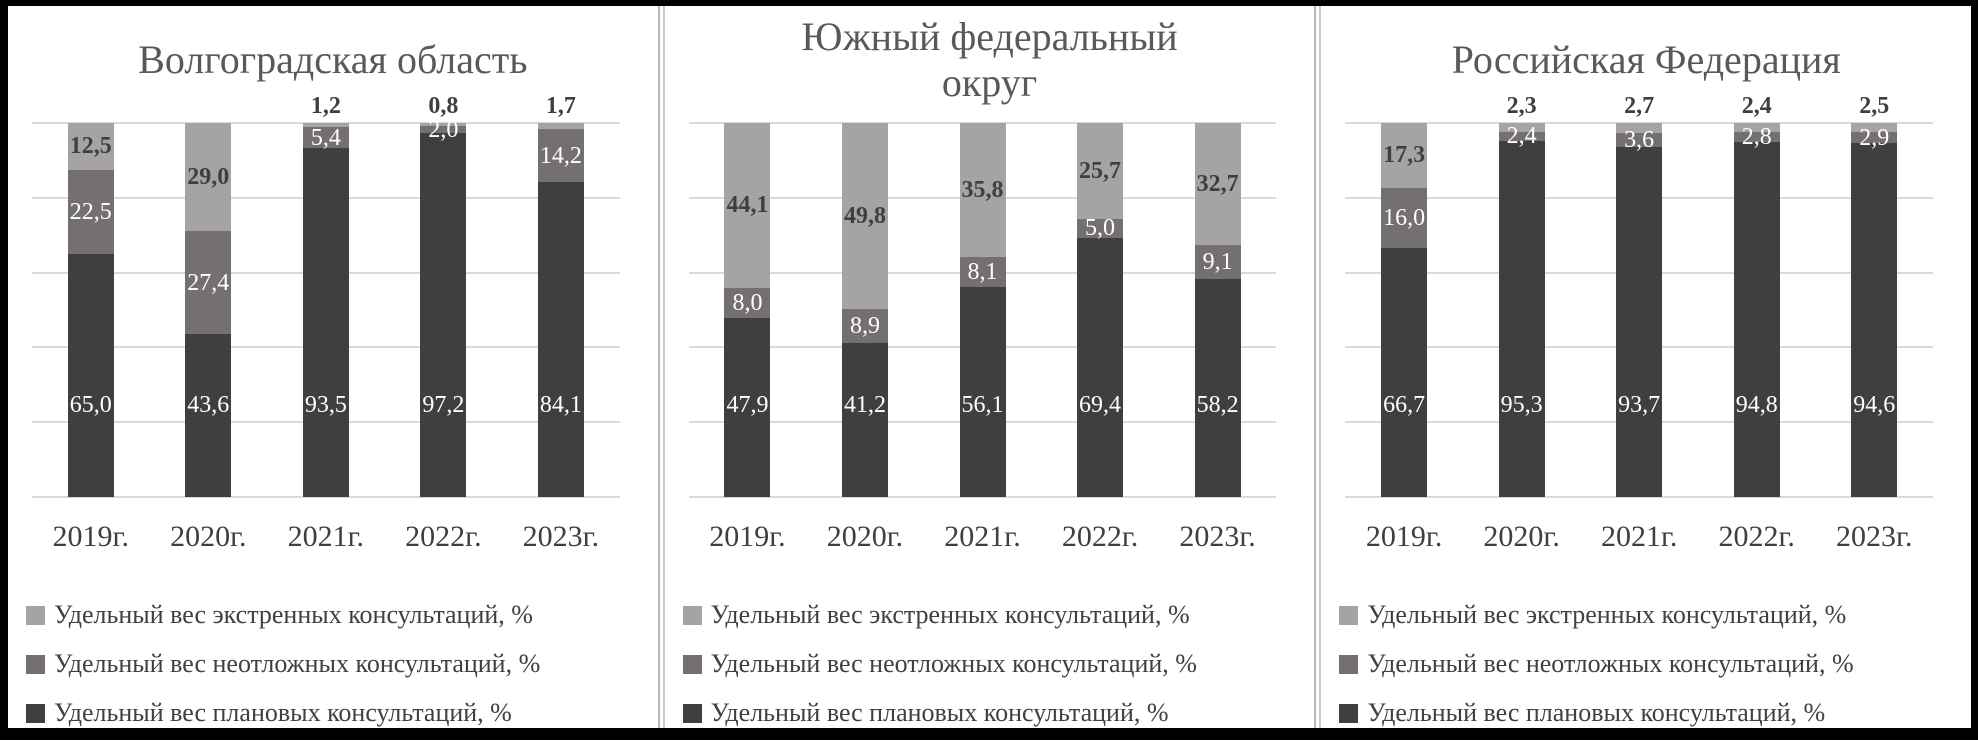 Image resolution: width=1978 pixels, height=749 pixels. Describe the element at coordinates (1349, 615) in the screenshot. I see `legend-swatch-emergency-icon` at that location.